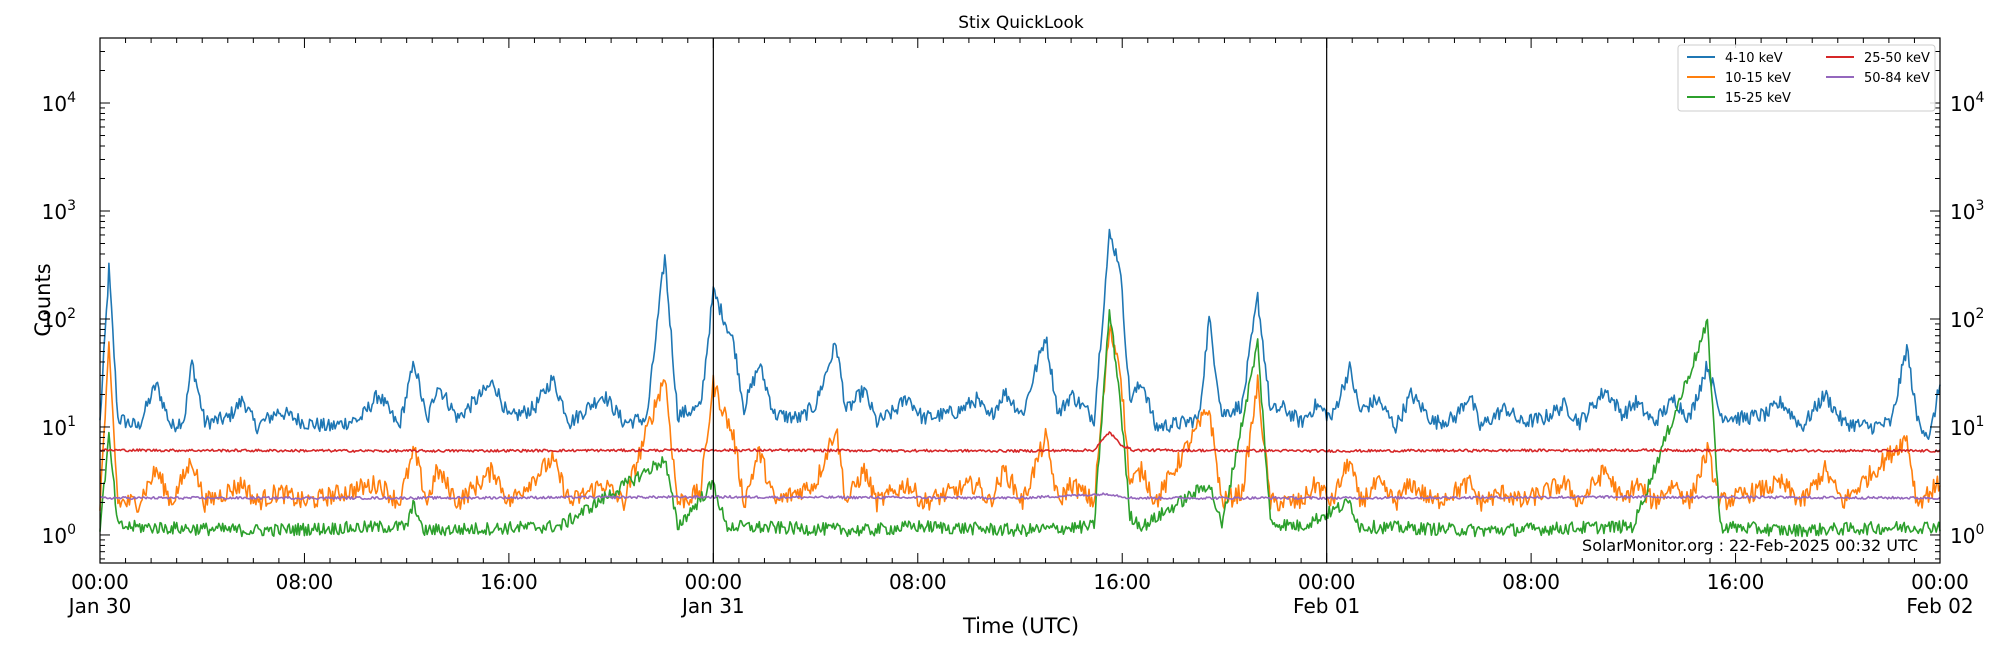  Describe the element at coordinates (1758, 78) in the screenshot. I see `legend-label: 10-15 keV` at that location.